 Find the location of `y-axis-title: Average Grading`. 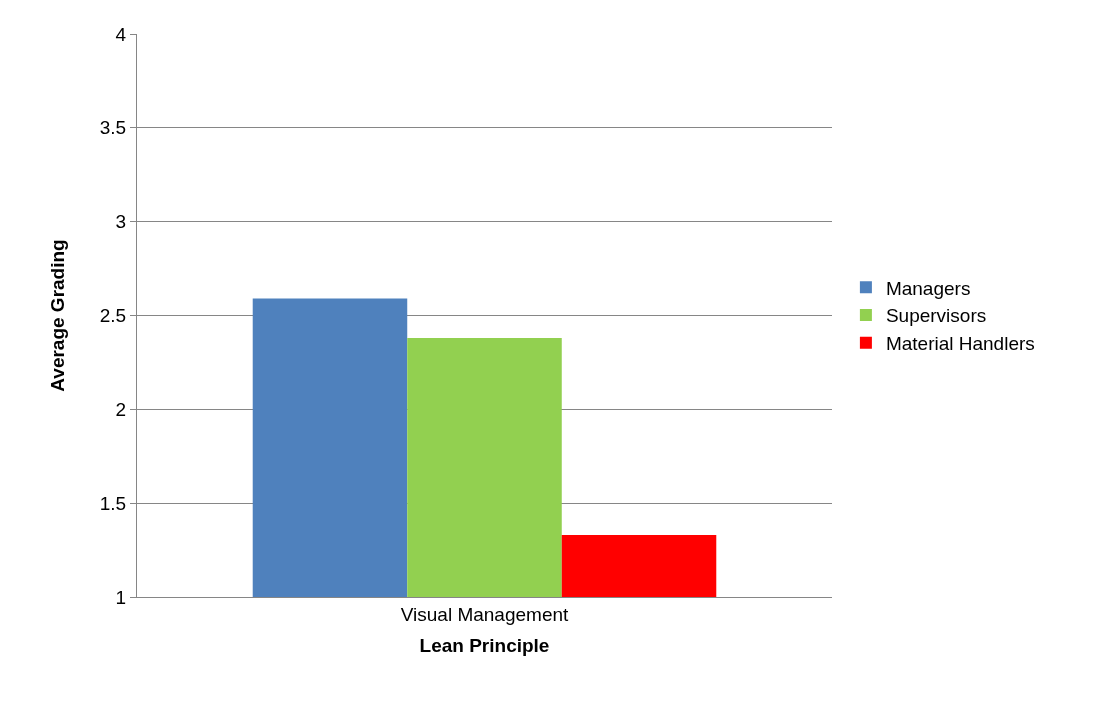

y-axis-title: Average Grading is located at coordinates (57, 315).